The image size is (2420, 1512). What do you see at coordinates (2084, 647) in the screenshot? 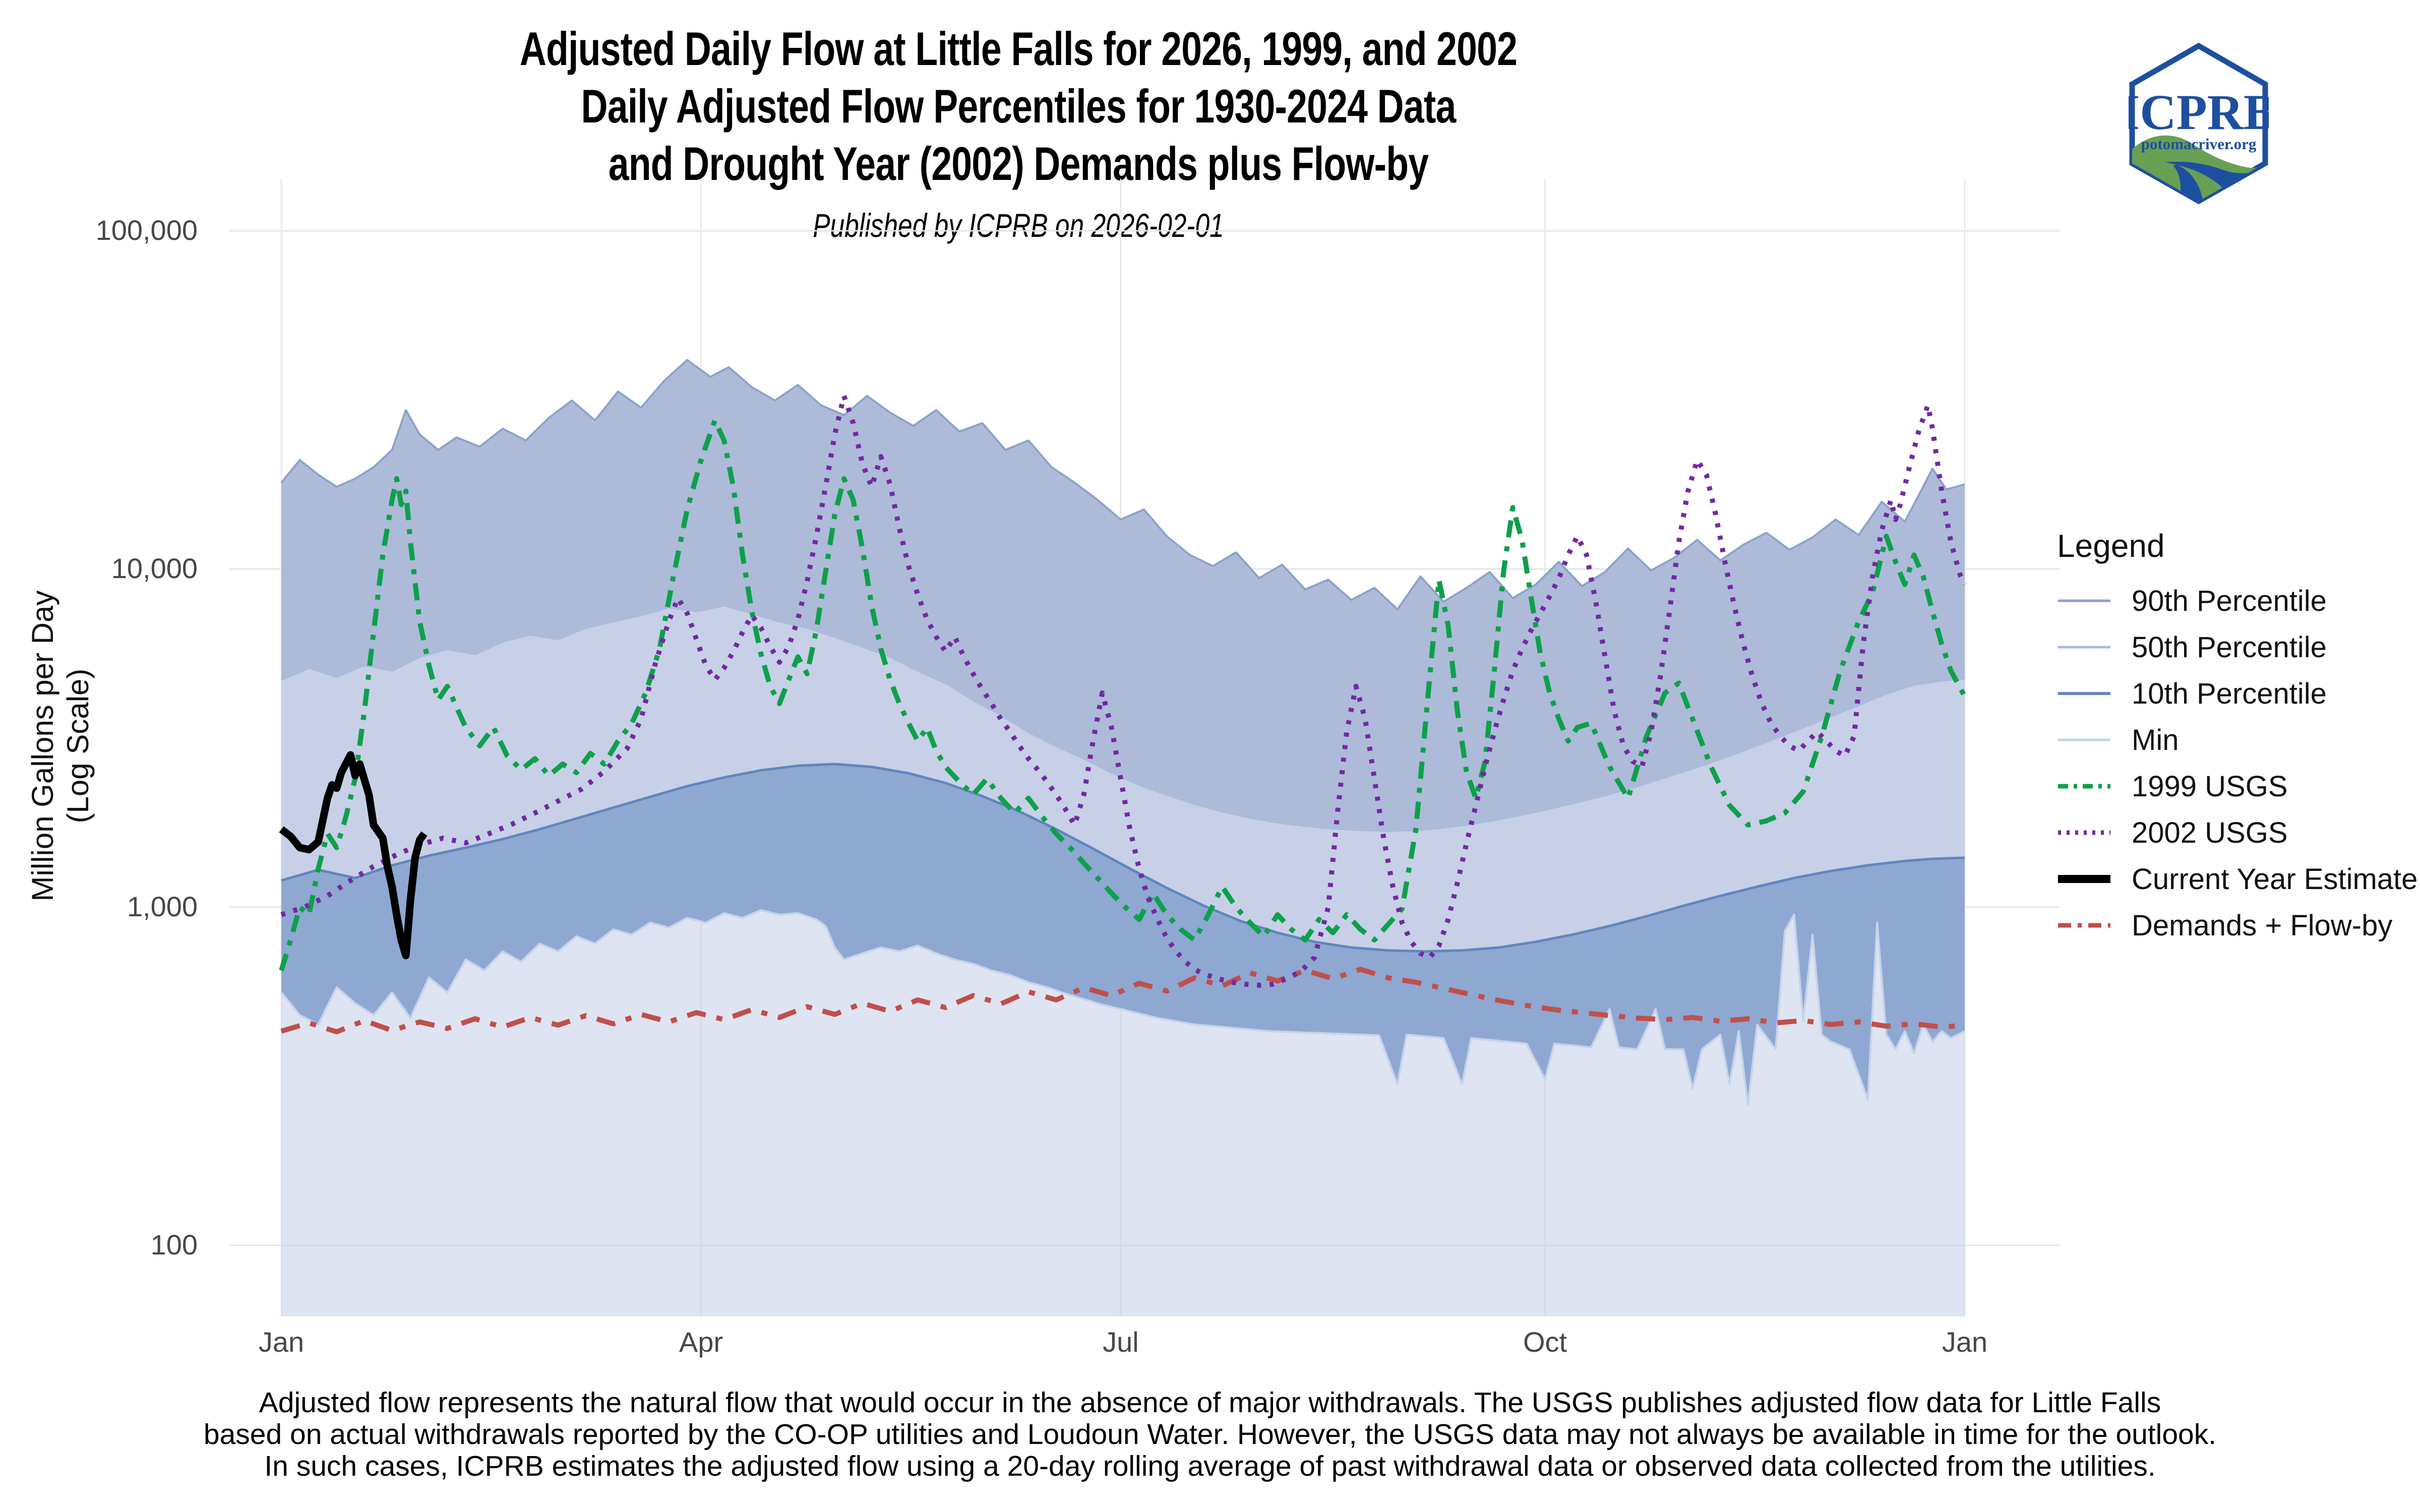
I see `legend-swatch-p50-icon` at bounding box center [2084, 647].